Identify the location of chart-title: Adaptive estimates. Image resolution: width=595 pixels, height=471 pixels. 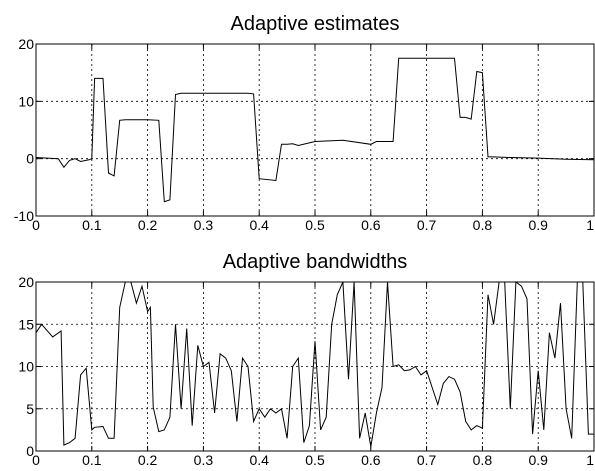
(315, 24).